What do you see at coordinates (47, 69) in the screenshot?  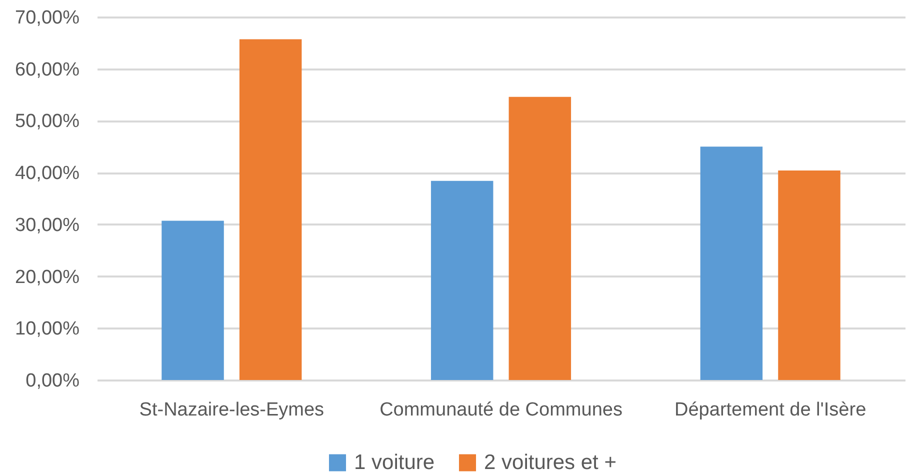 I see `y-tick-label: 60,00%` at bounding box center [47, 69].